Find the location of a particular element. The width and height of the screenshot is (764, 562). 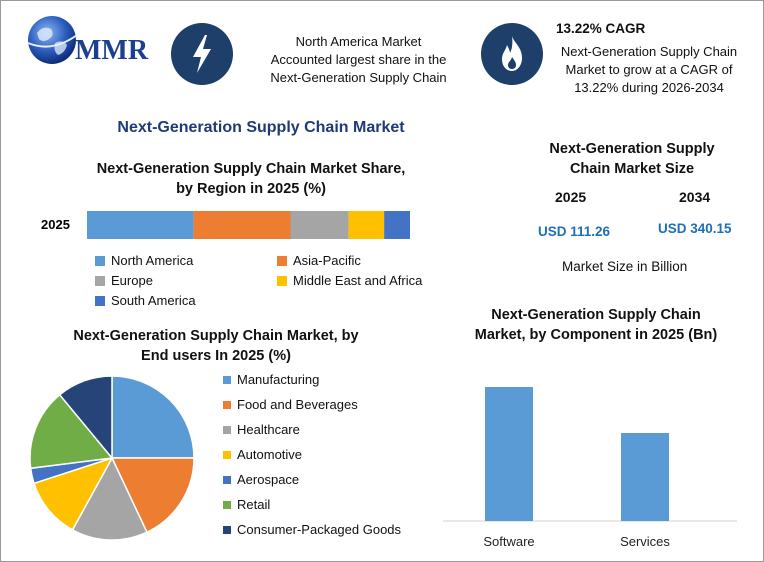

market-size-value-2034: USD 340.15 is located at coordinates (695, 228).